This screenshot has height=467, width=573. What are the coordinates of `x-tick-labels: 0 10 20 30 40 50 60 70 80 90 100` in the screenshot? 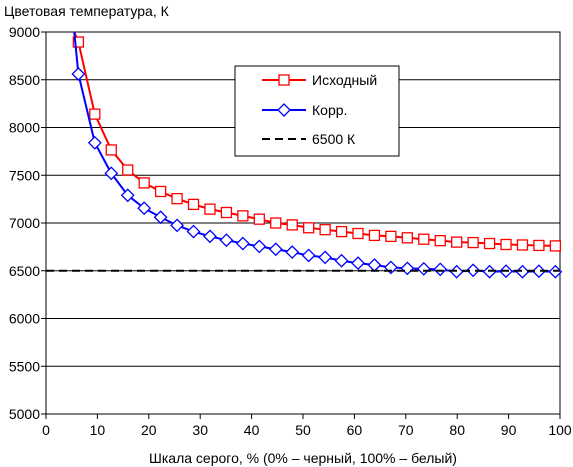 It's located at (307, 430).